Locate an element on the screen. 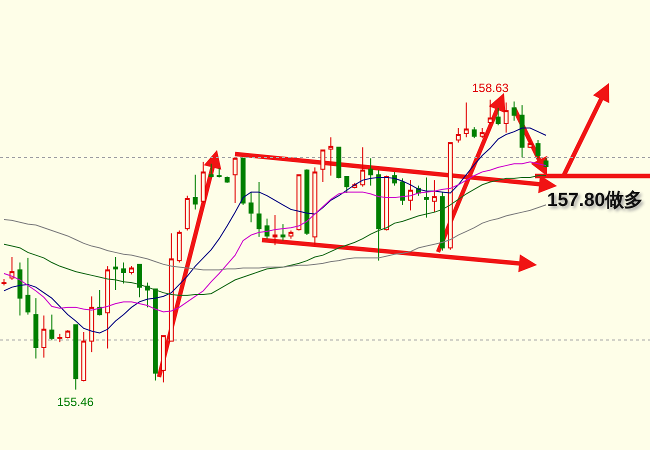  annotation: 155.46 is located at coordinates (75, 402).